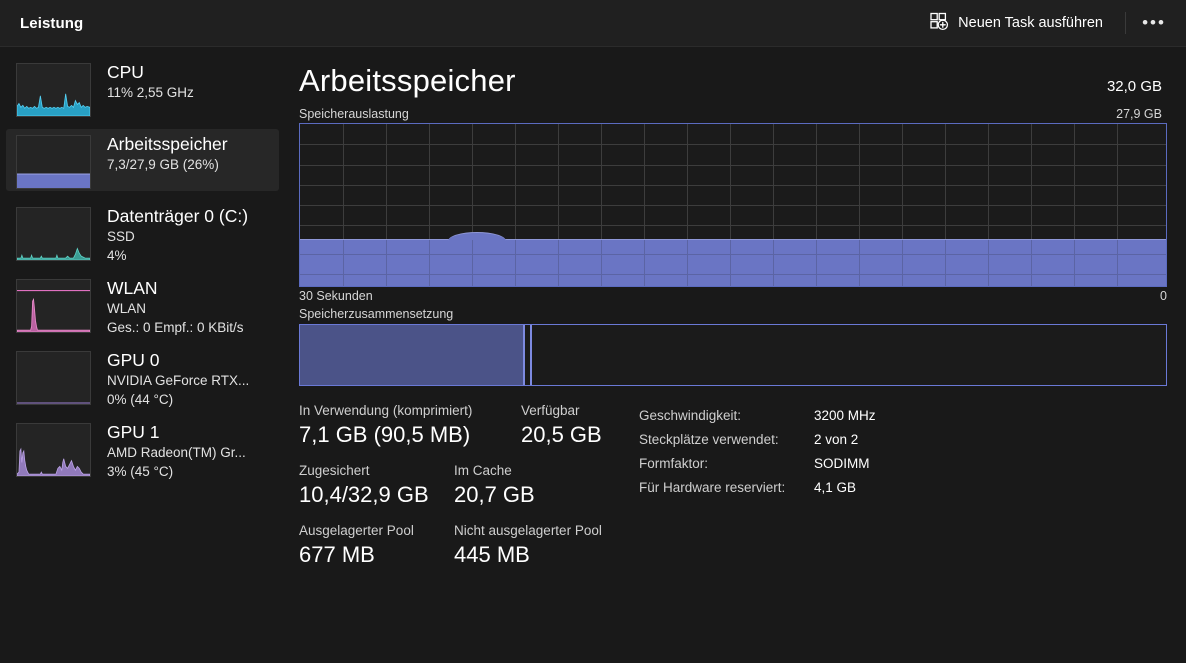  Describe the element at coordinates (561, 434) in the screenshot. I see `stat-available-value: 20,5 GB` at that location.